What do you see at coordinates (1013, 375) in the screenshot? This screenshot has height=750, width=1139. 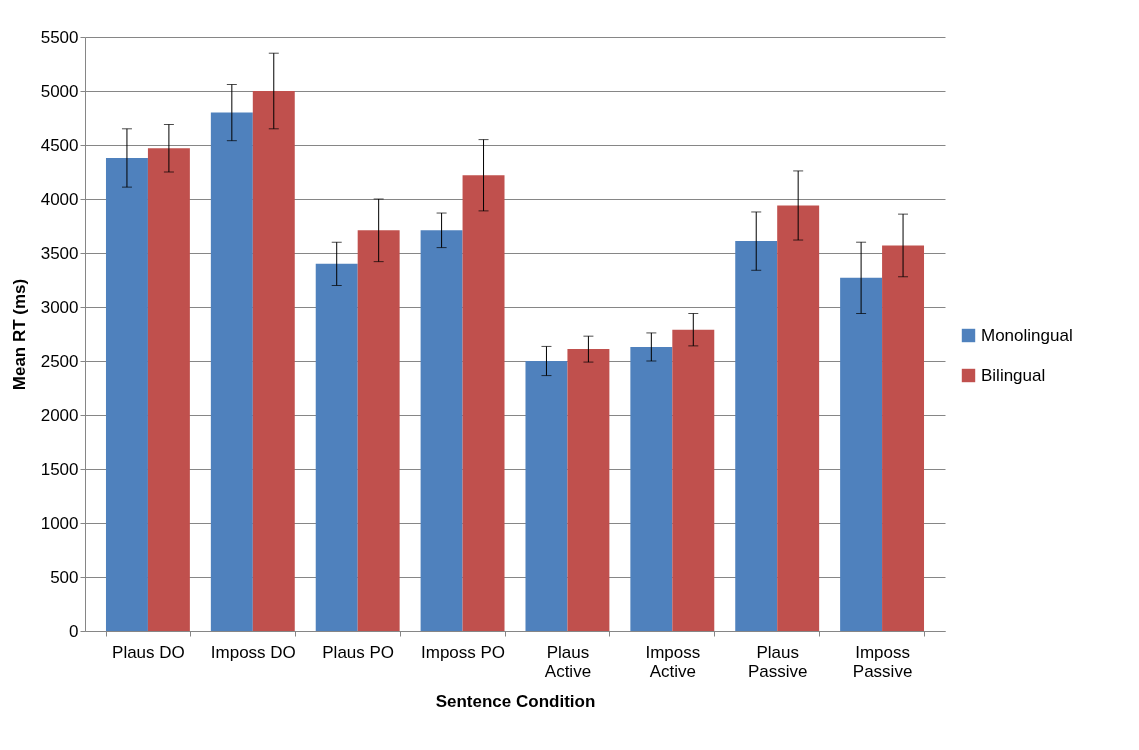 I see `legend-label: Bilingual` at bounding box center [1013, 375].